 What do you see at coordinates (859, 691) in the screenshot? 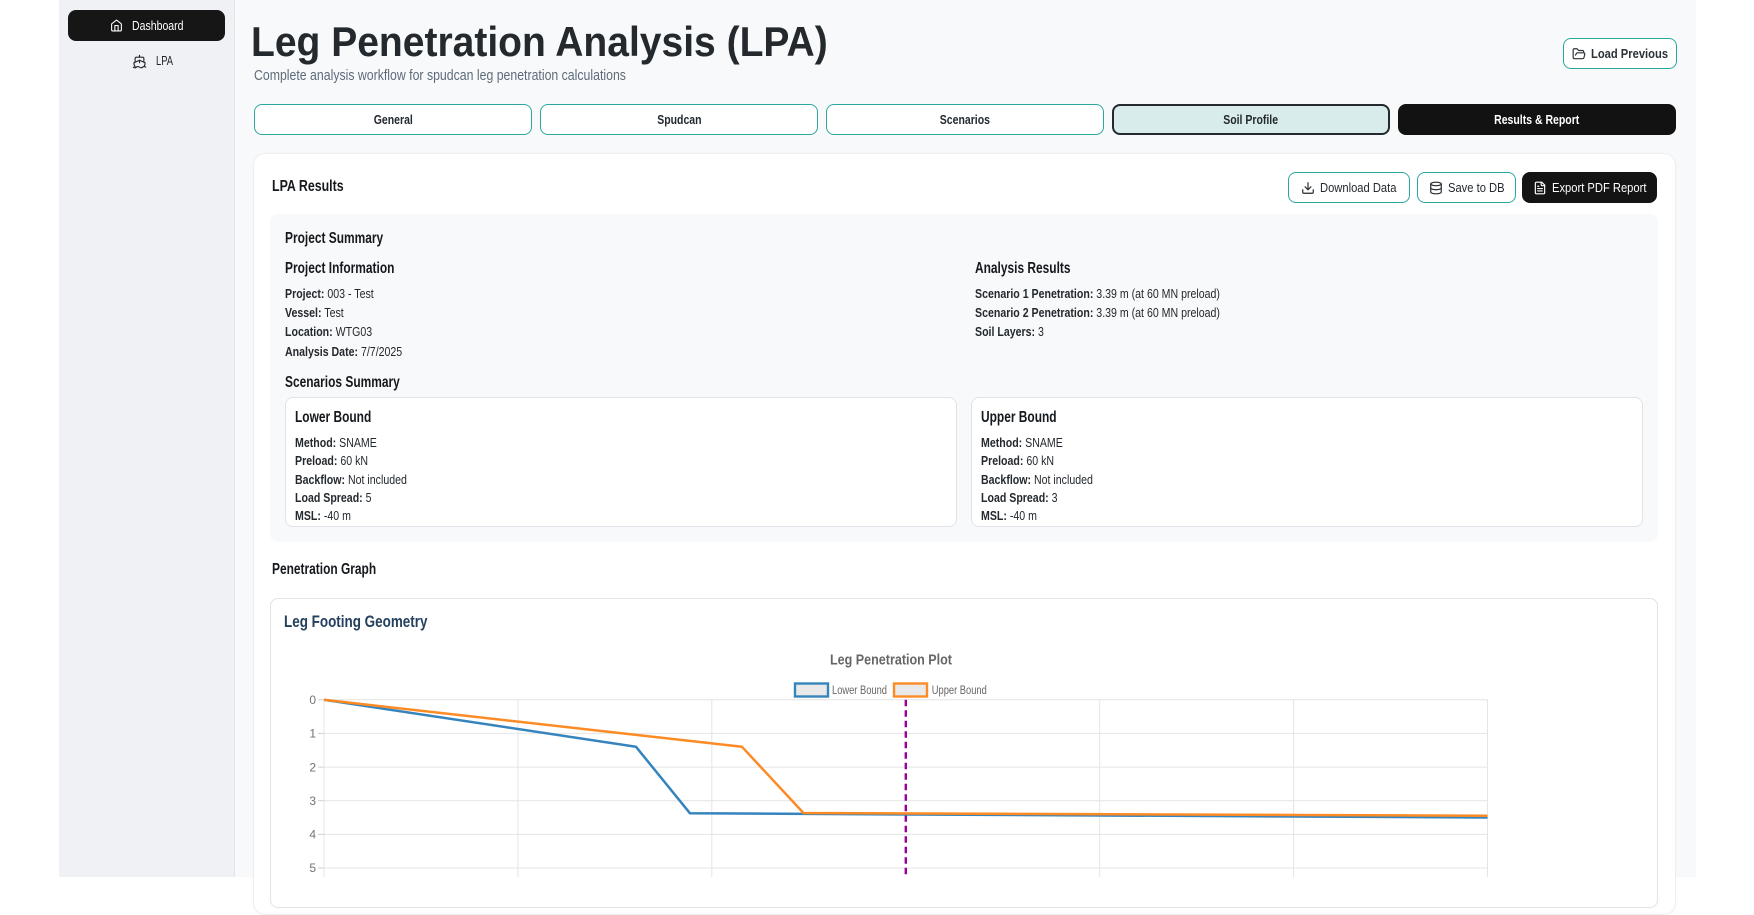
I see `svg-text: Lower Bound` at bounding box center [859, 691].